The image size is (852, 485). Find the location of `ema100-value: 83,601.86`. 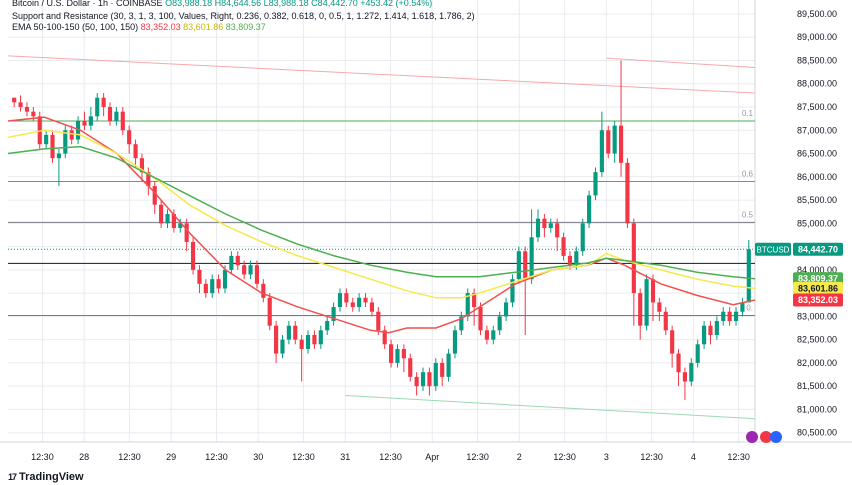

ema100-value: 83,601.86 is located at coordinates (203, 27).